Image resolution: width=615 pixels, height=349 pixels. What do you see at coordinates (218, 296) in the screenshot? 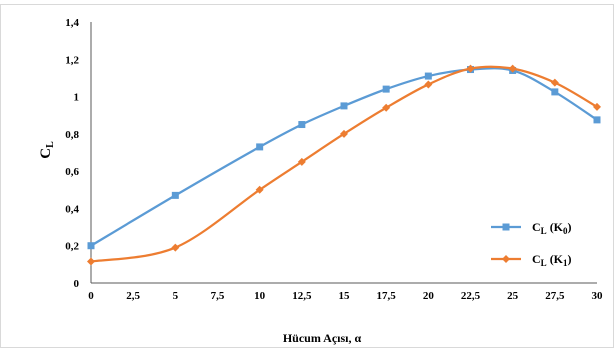
I see `x-tick-label: 7,5` at bounding box center [218, 296].